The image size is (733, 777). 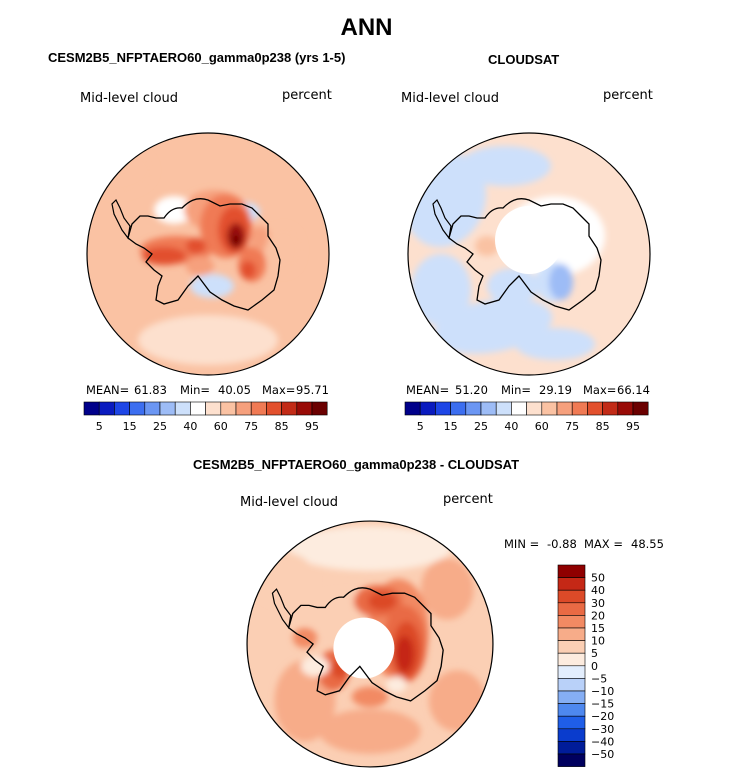 I want to click on panel-3-colorbar-label: −5, so click(x=599, y=678).